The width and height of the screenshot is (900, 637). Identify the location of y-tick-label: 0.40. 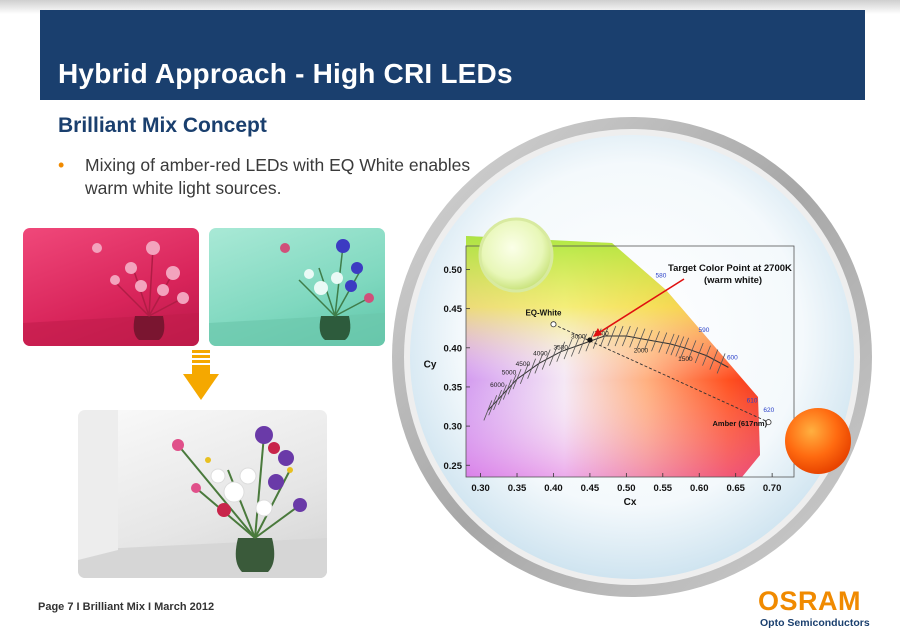
(453, 348).